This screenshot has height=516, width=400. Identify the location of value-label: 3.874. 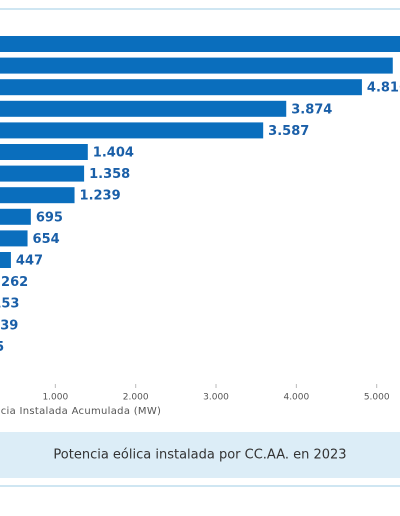
(311, 109).